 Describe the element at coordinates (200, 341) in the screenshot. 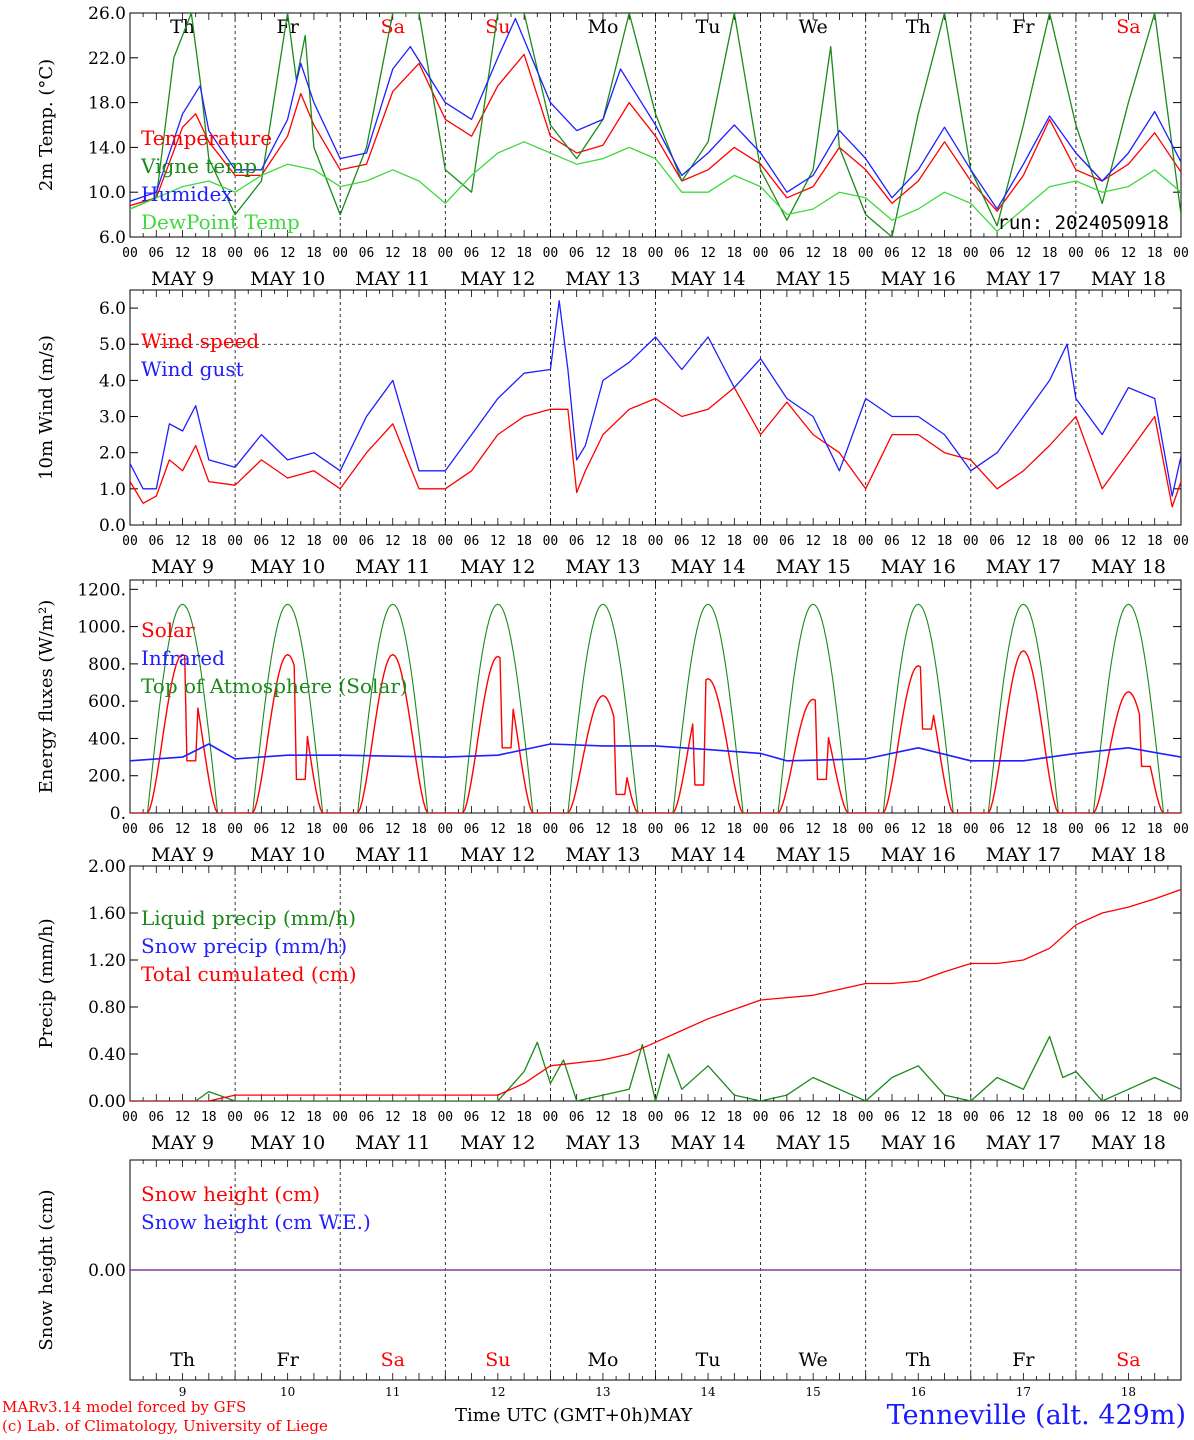

I see `legend-entry: Wind speed` at that location.